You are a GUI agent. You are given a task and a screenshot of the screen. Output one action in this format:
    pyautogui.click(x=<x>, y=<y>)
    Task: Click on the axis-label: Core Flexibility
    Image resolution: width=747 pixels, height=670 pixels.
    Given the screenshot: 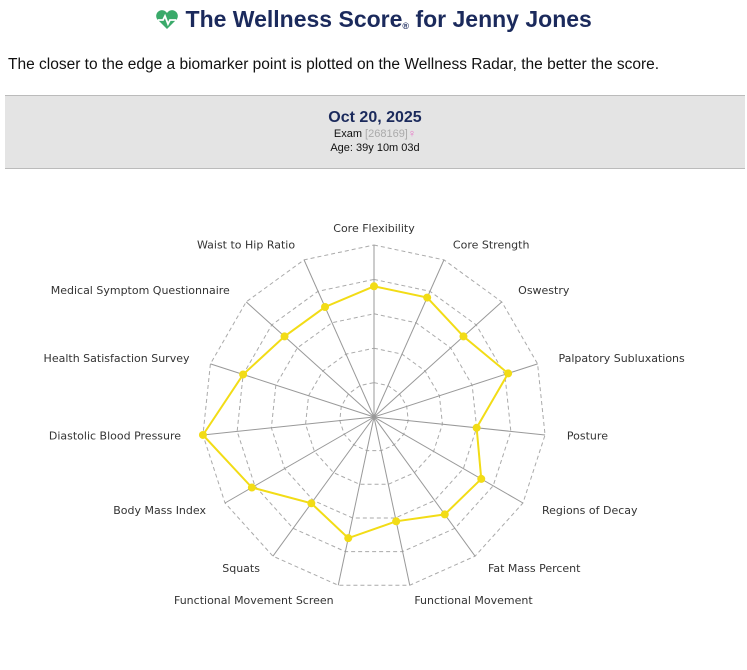 What is the action you would take?
    pyautogui.click(x=374, y=228)
    